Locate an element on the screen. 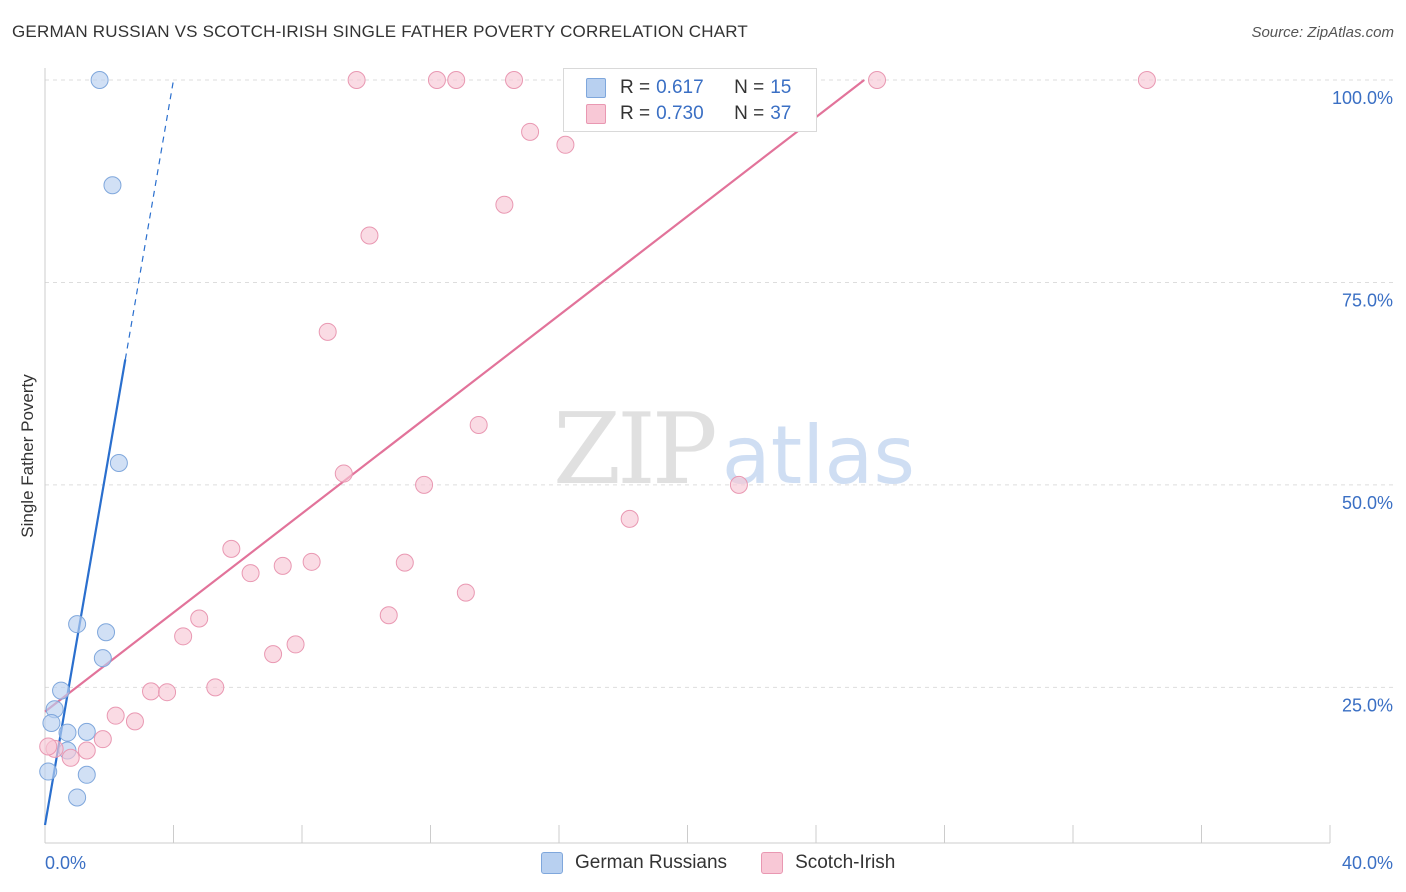 The image size is (1406, 892). legend-item-scotch-irish: Scotch-Irish is located at coordinates (828, 863).